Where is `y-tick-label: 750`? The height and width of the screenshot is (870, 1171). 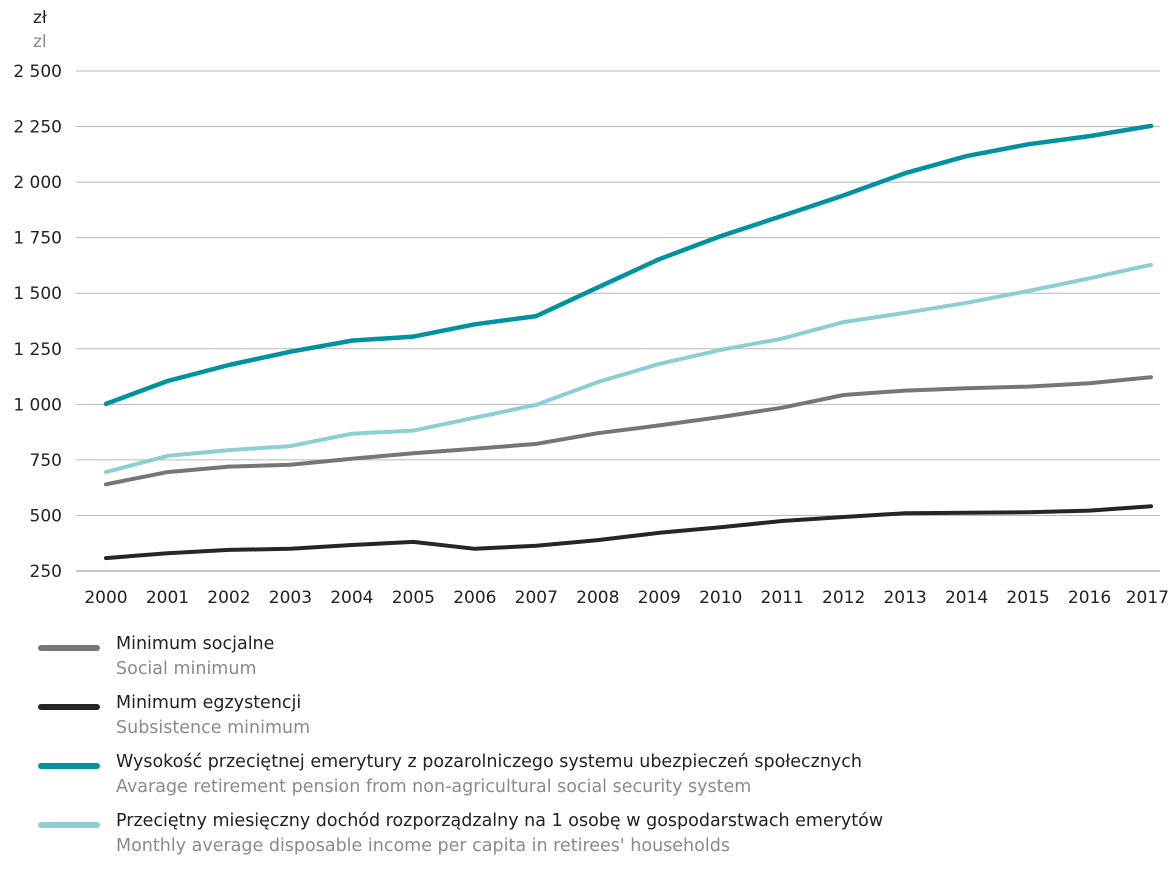
y-tick-label: 750 is located at coordinates (46, 461).